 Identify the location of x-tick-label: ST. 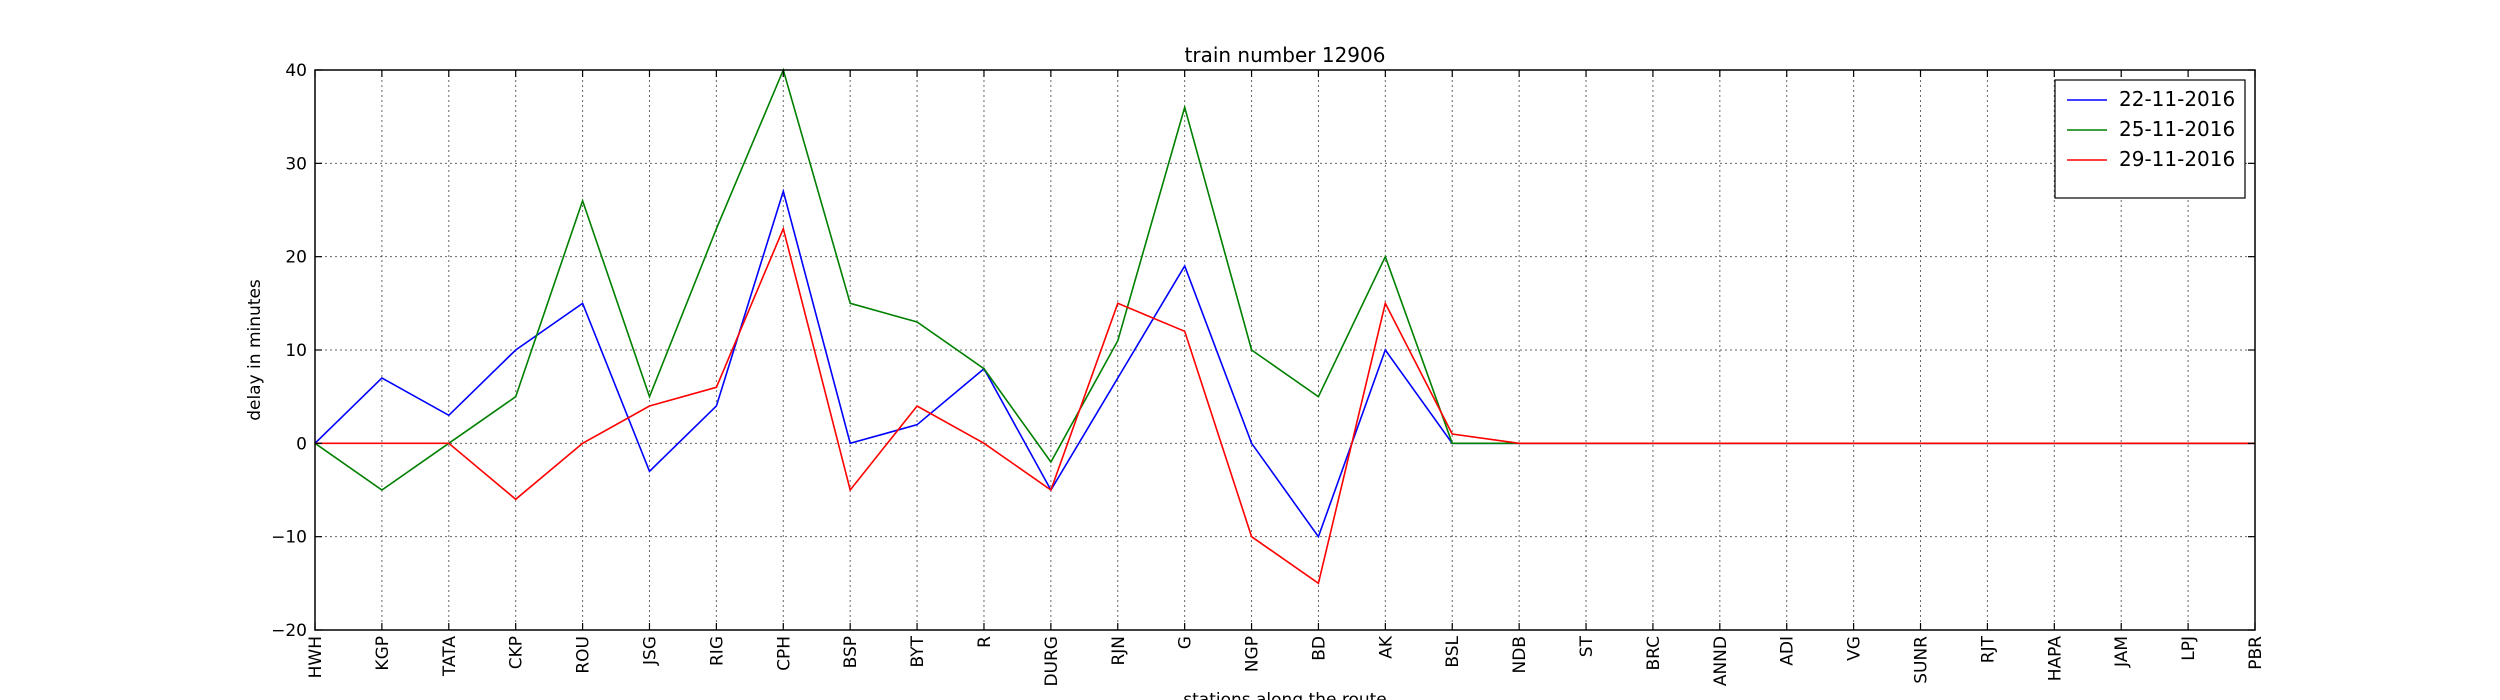
(1587, 646).